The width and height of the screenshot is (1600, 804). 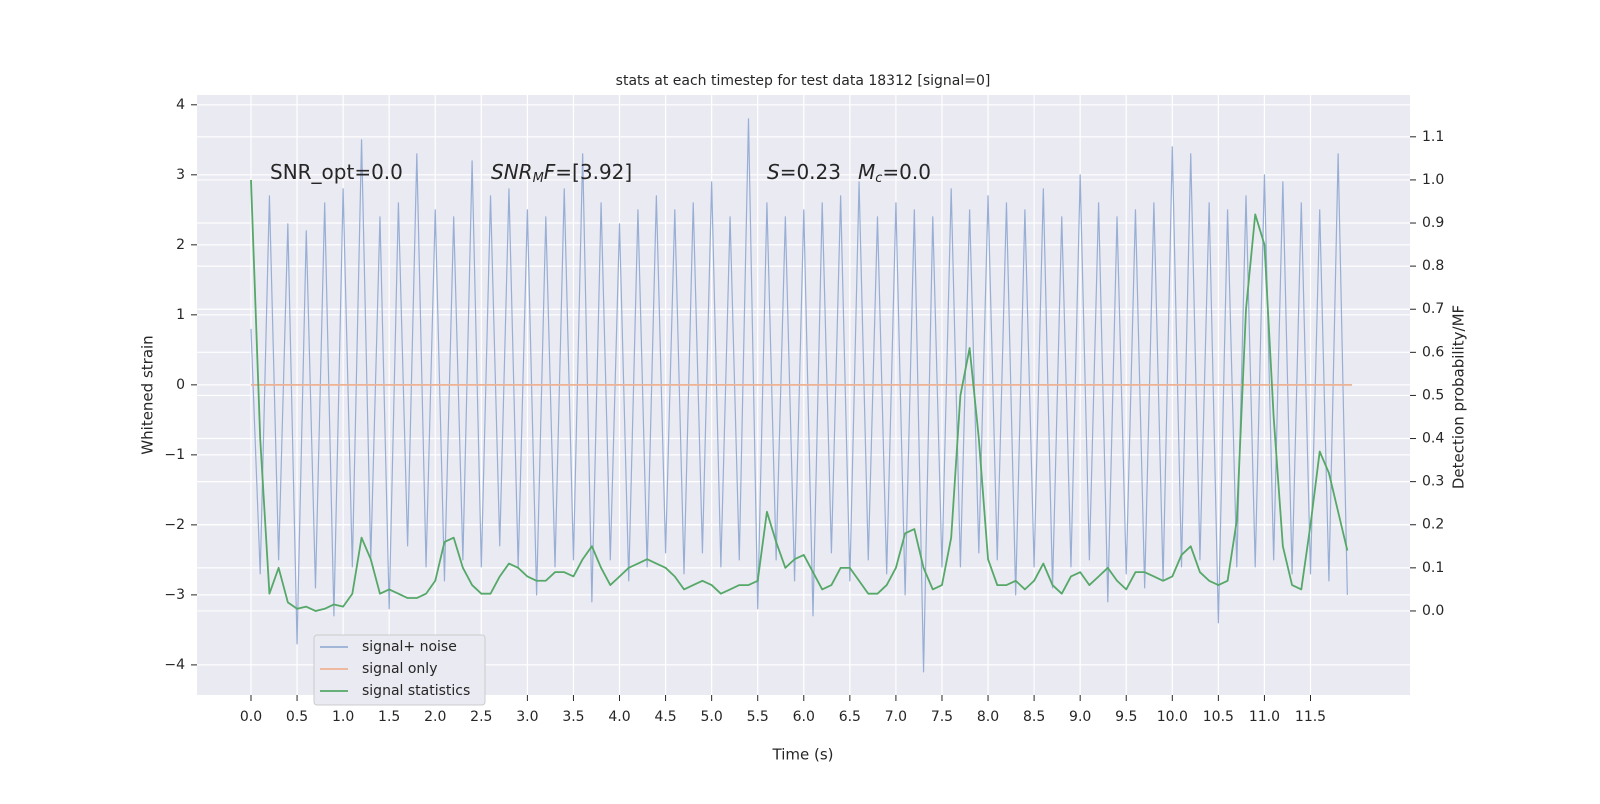 I want to click on y-tick-label: −4, so click(x=174, y=665).